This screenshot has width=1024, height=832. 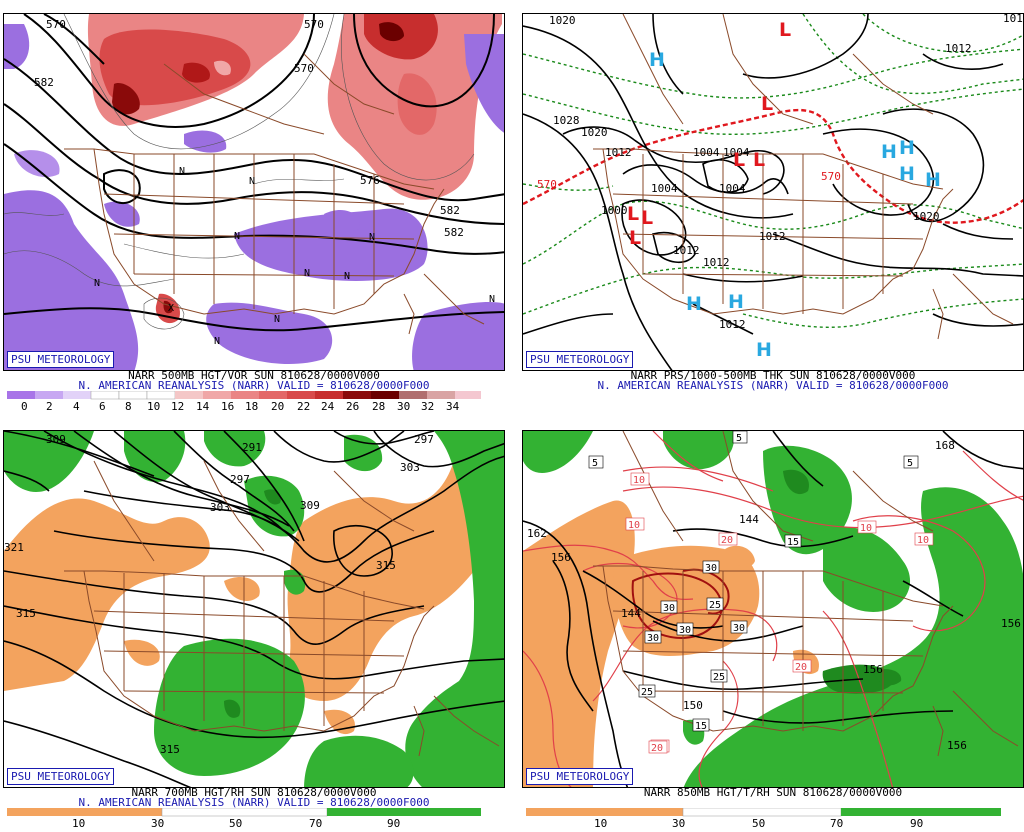 What do you see at coordinates (49, 405) in the screenshot?
I see `colorbar-tick-label: 2` at bounding box center [49, 405].